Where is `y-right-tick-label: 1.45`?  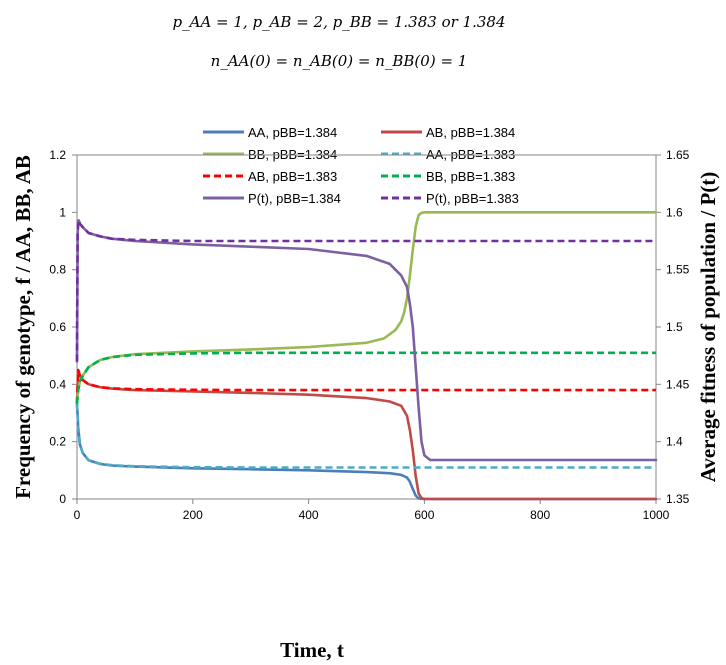
y-right-tick-label: 1.45 is located at coordinates (678, 384).